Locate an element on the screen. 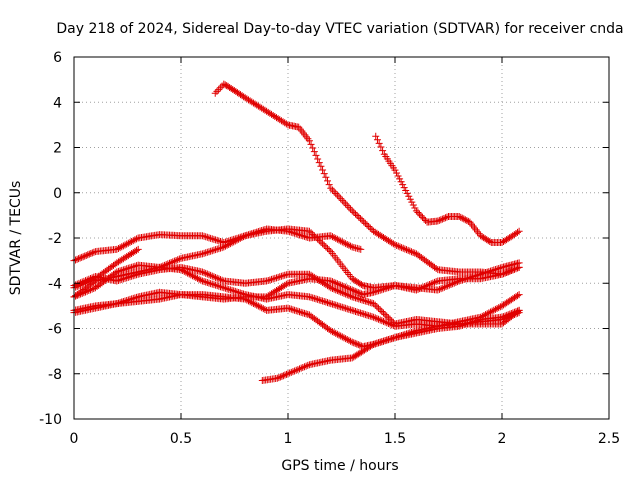  series-sat-d is located at coordinates (296, 295).